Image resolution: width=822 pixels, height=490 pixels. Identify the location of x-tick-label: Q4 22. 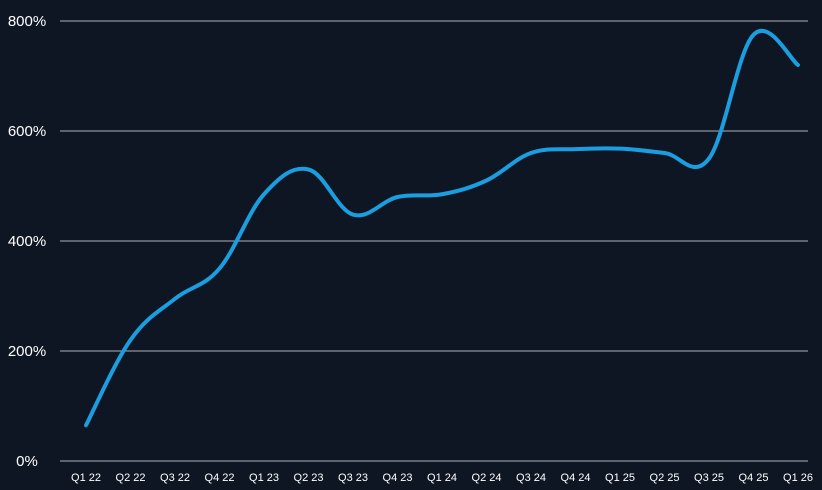
(220, 478).